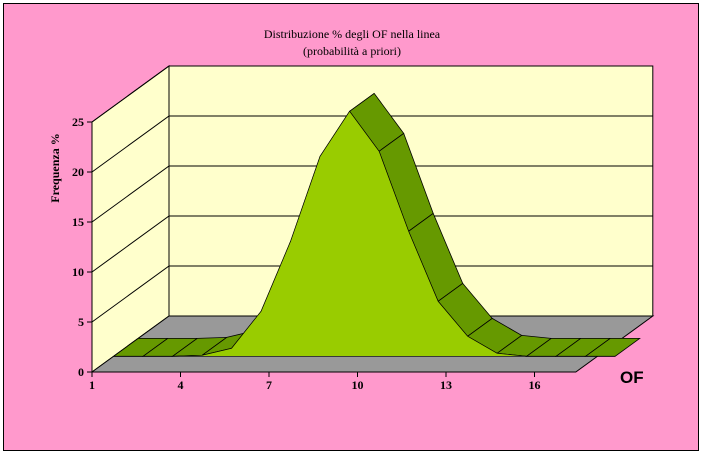 Image resolution: width=704 pixels, height=456 pixels. I want to click on y-tick-label: 10, so click(78, 272).